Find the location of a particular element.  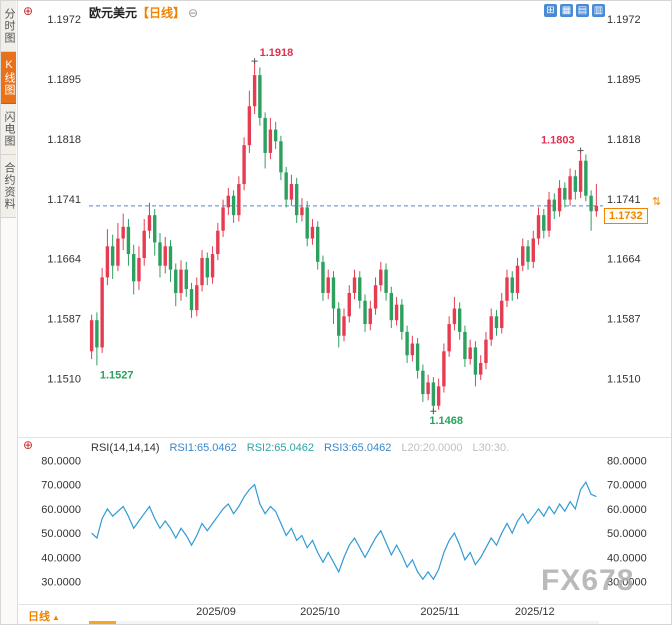

layout-split-icon: ▦ is located at coordinates (566, 10).